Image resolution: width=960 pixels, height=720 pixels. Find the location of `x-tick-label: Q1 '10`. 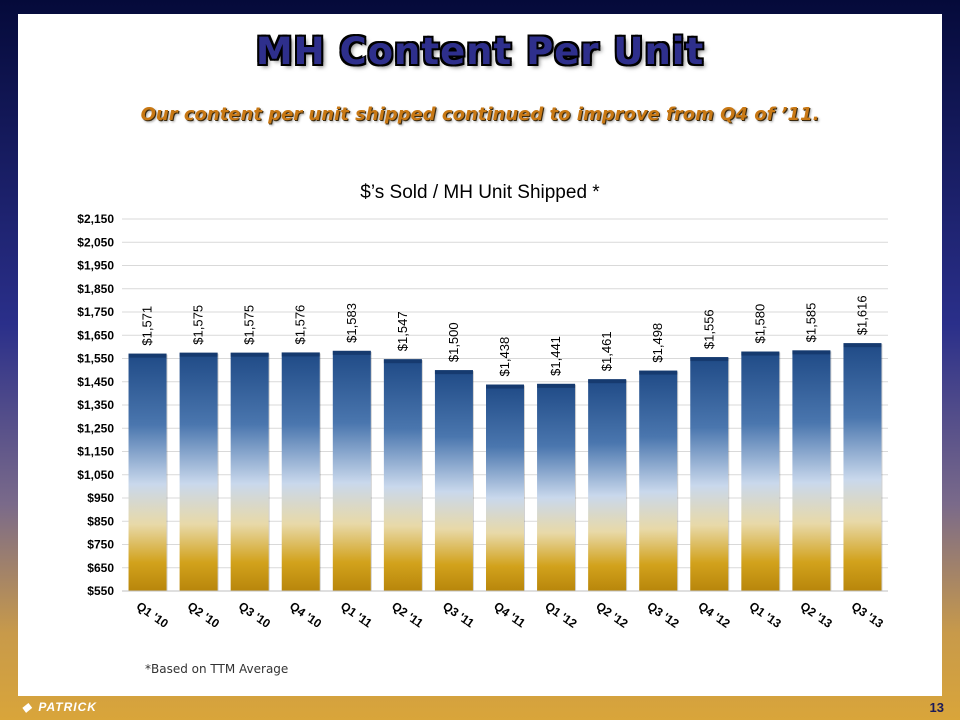

x-tick-label: Q1 '10 is located at coordinates (152, 615).